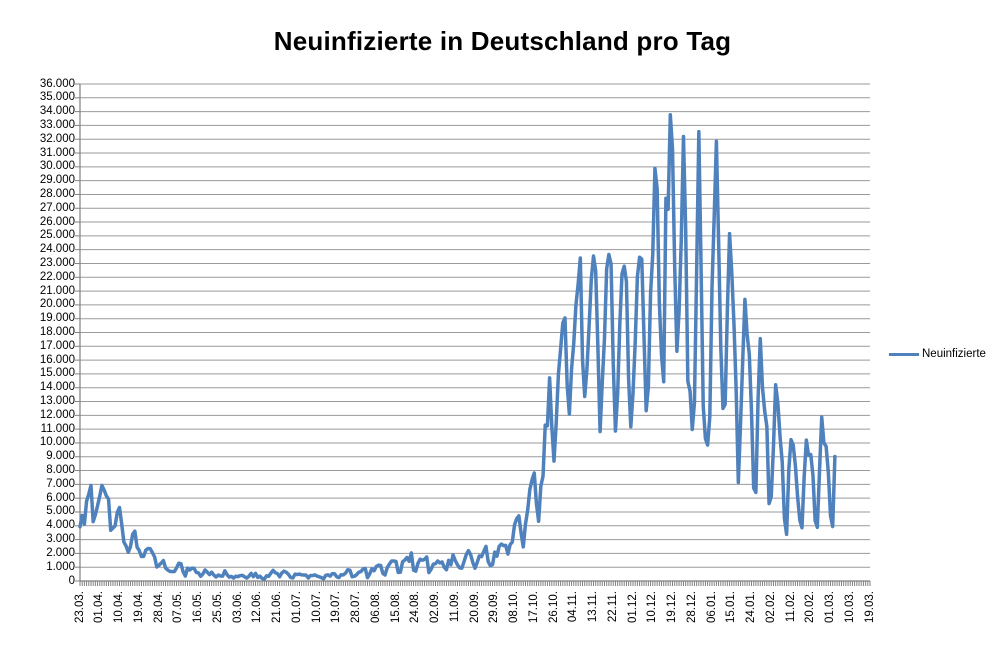  I want to click on x-axis-tick-label: 28.07., so click(356, 607).